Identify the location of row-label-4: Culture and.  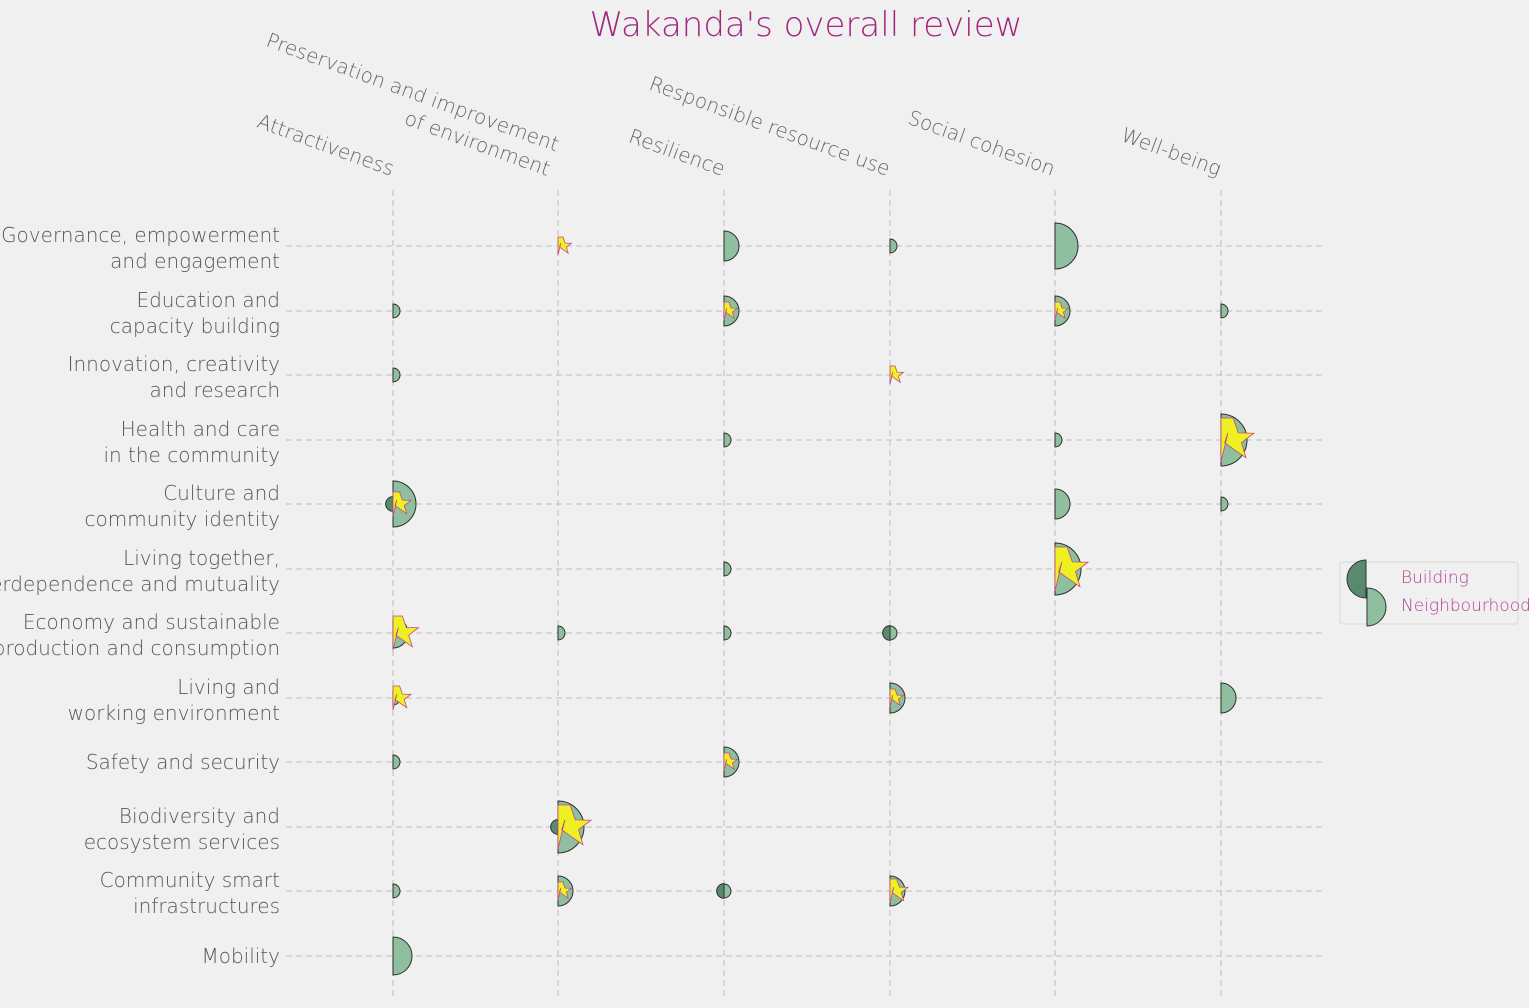
(221, 493).